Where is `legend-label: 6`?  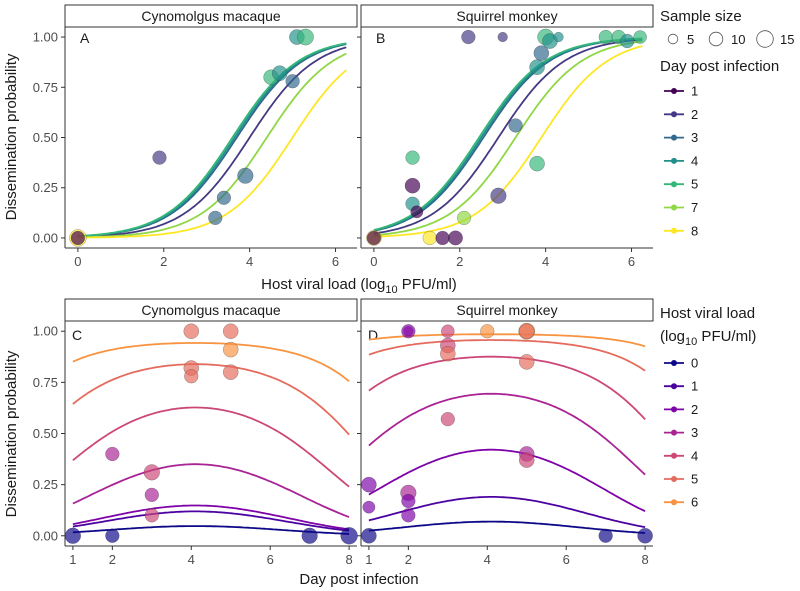 legend-label: 6 is located at coordinates (694, 502).